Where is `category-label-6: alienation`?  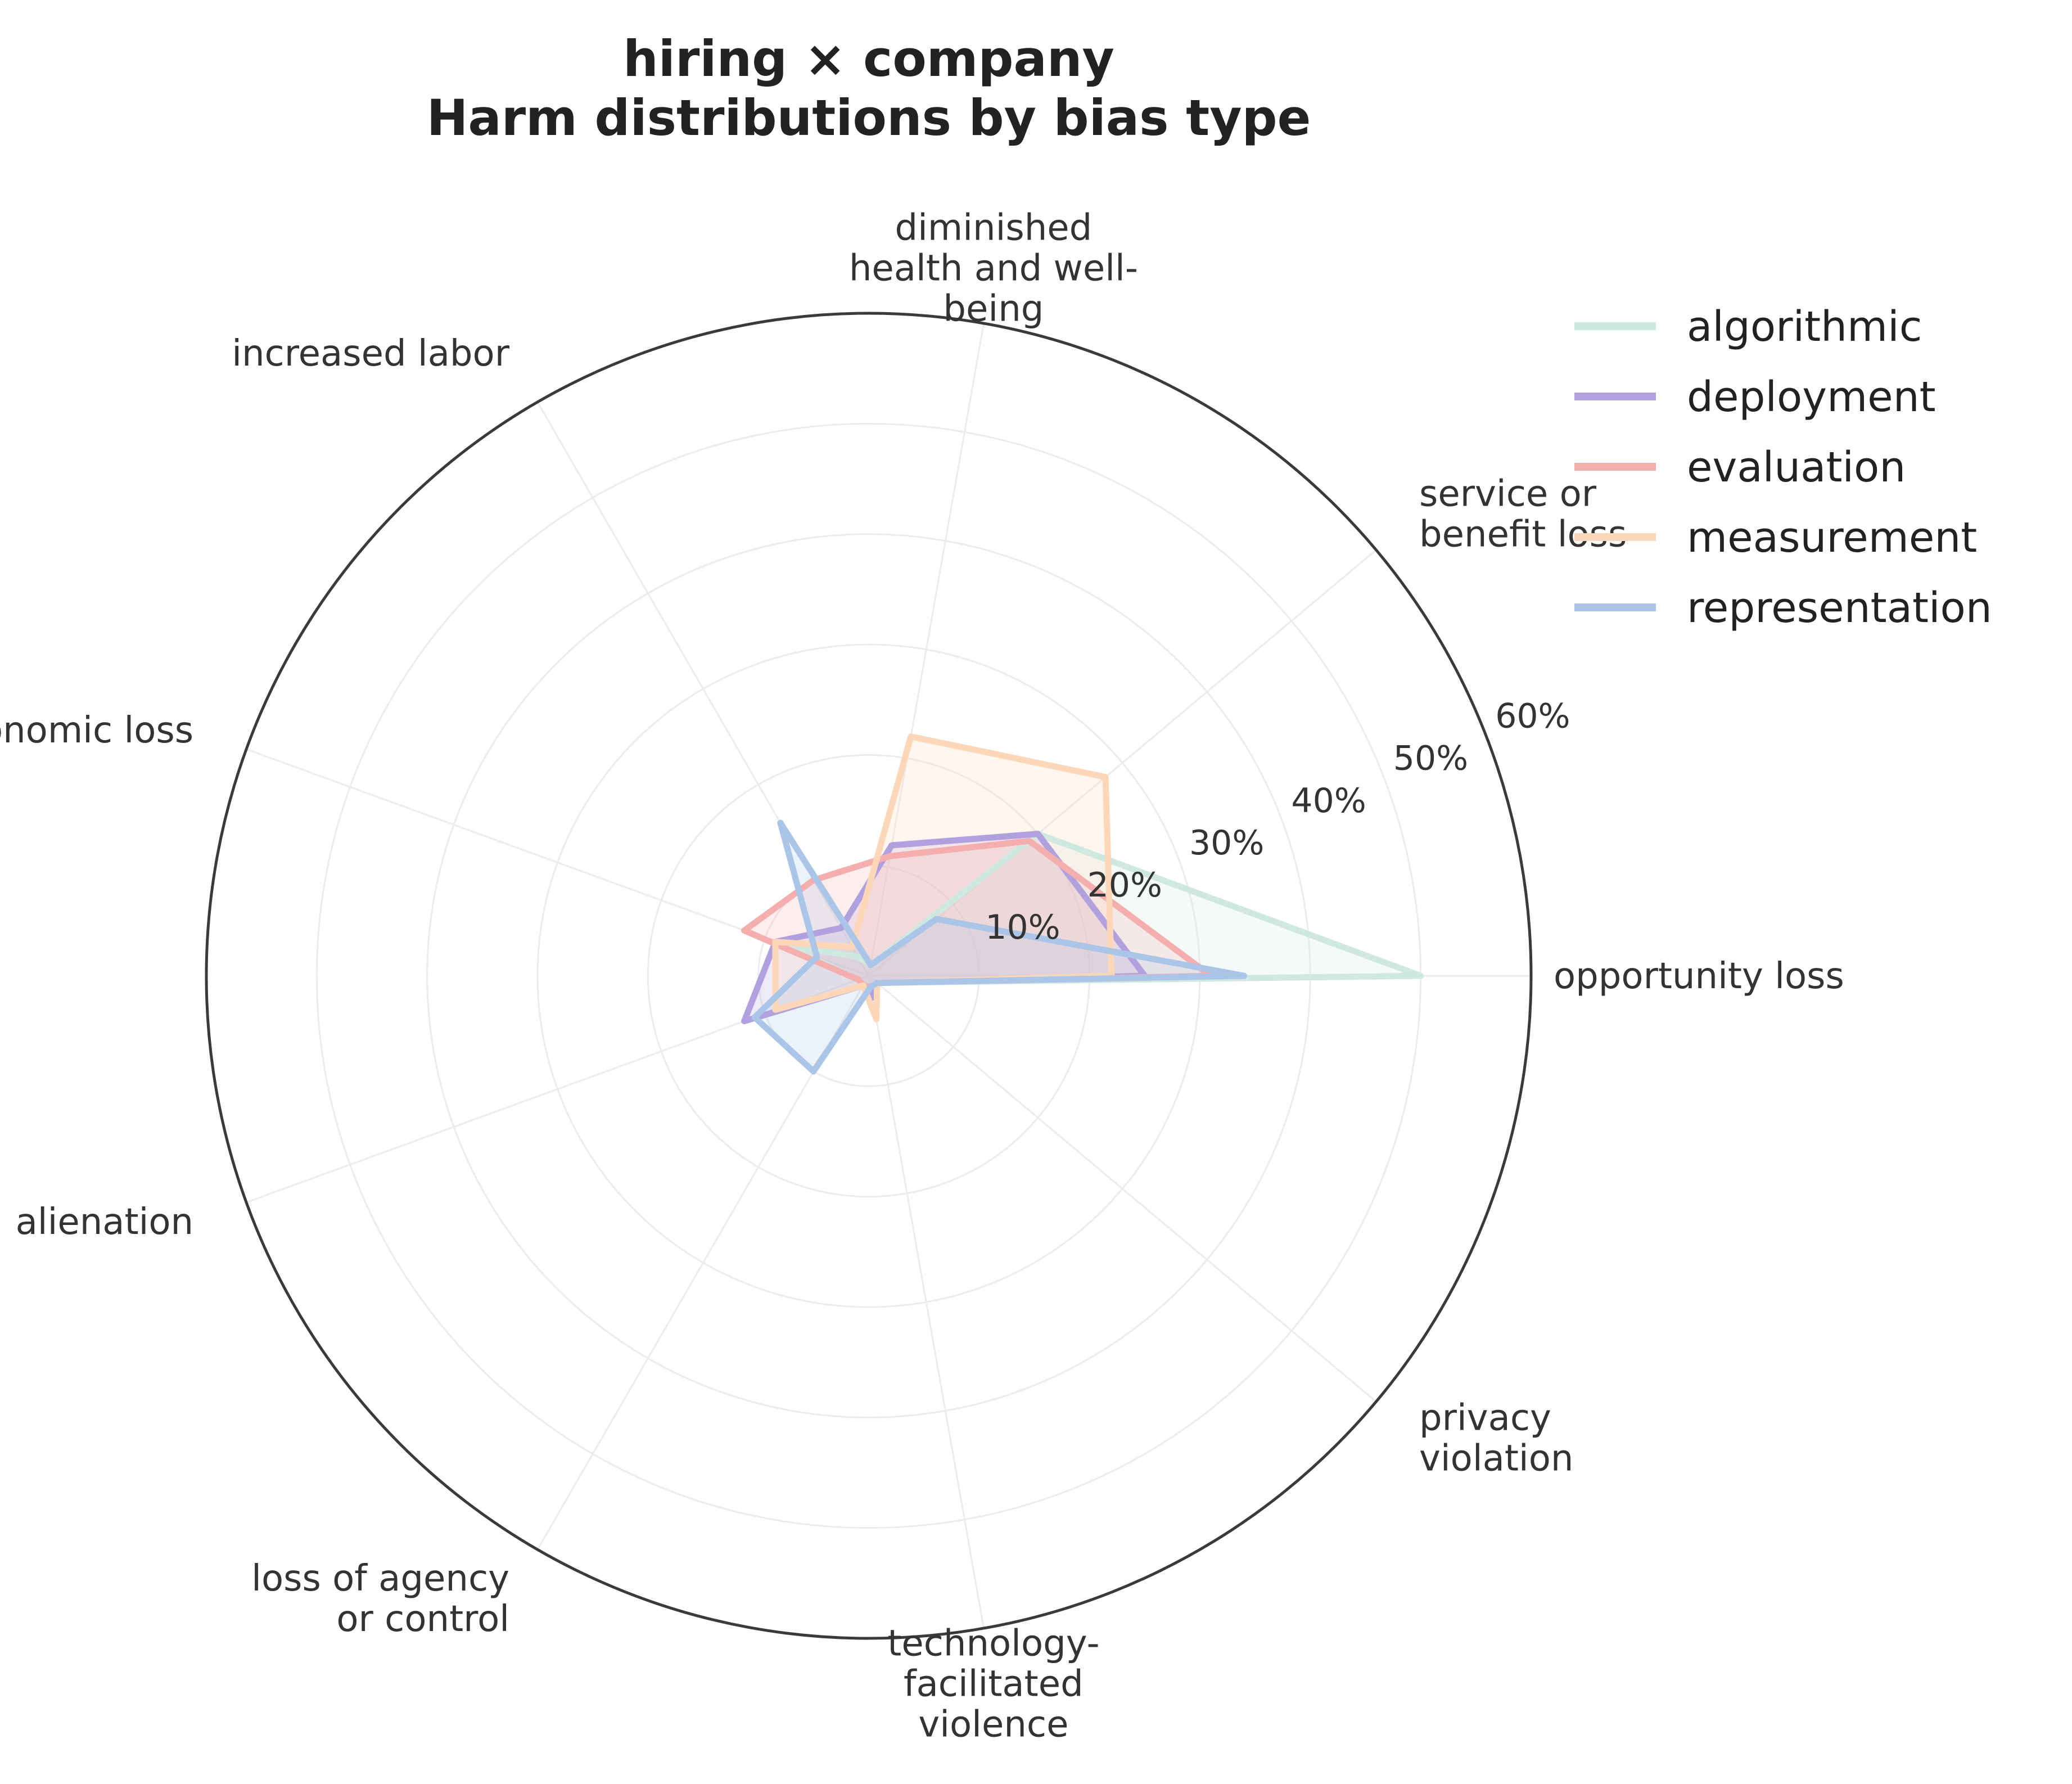
category-label-6: alienation is located at coordinates (105, 1222).